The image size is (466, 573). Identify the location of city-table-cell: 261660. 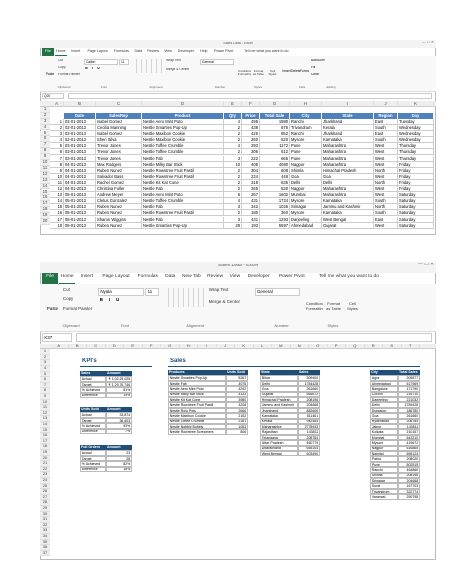
(409, 416).